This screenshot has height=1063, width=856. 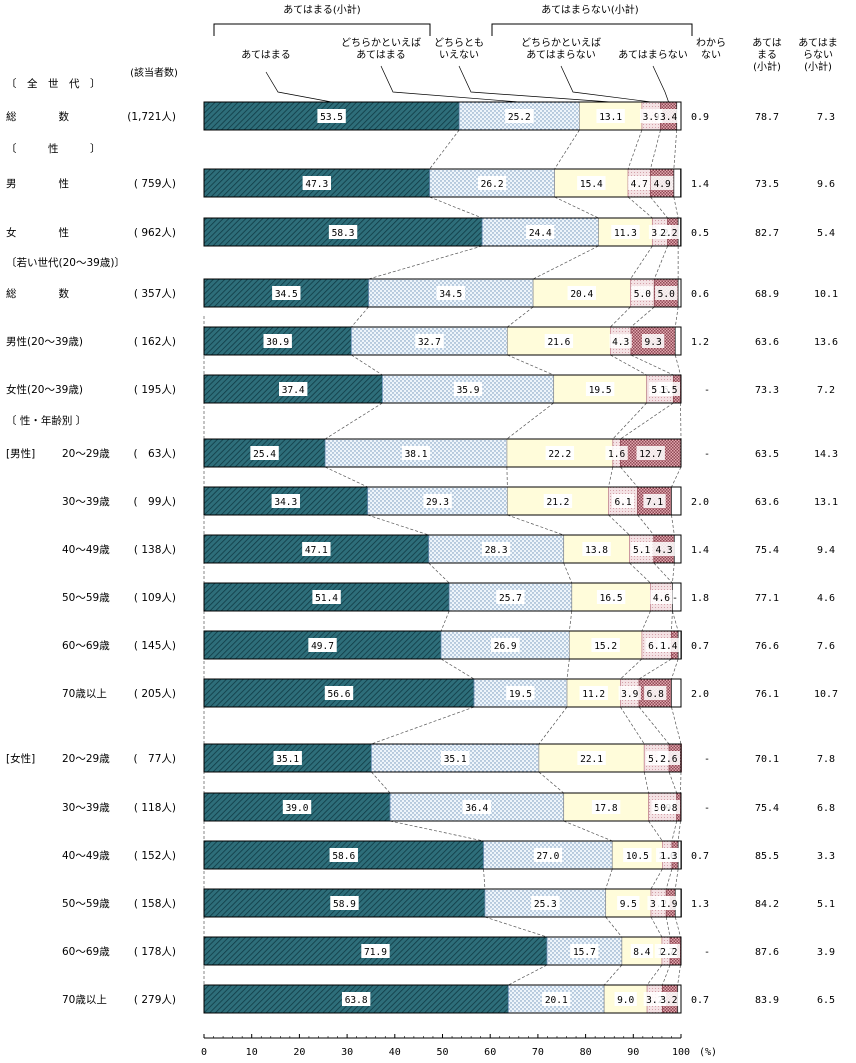 What do you see at coordinates (655, 694) in the screenshot?
I see `value-label: 6.8` at bounding box center [655, 694].